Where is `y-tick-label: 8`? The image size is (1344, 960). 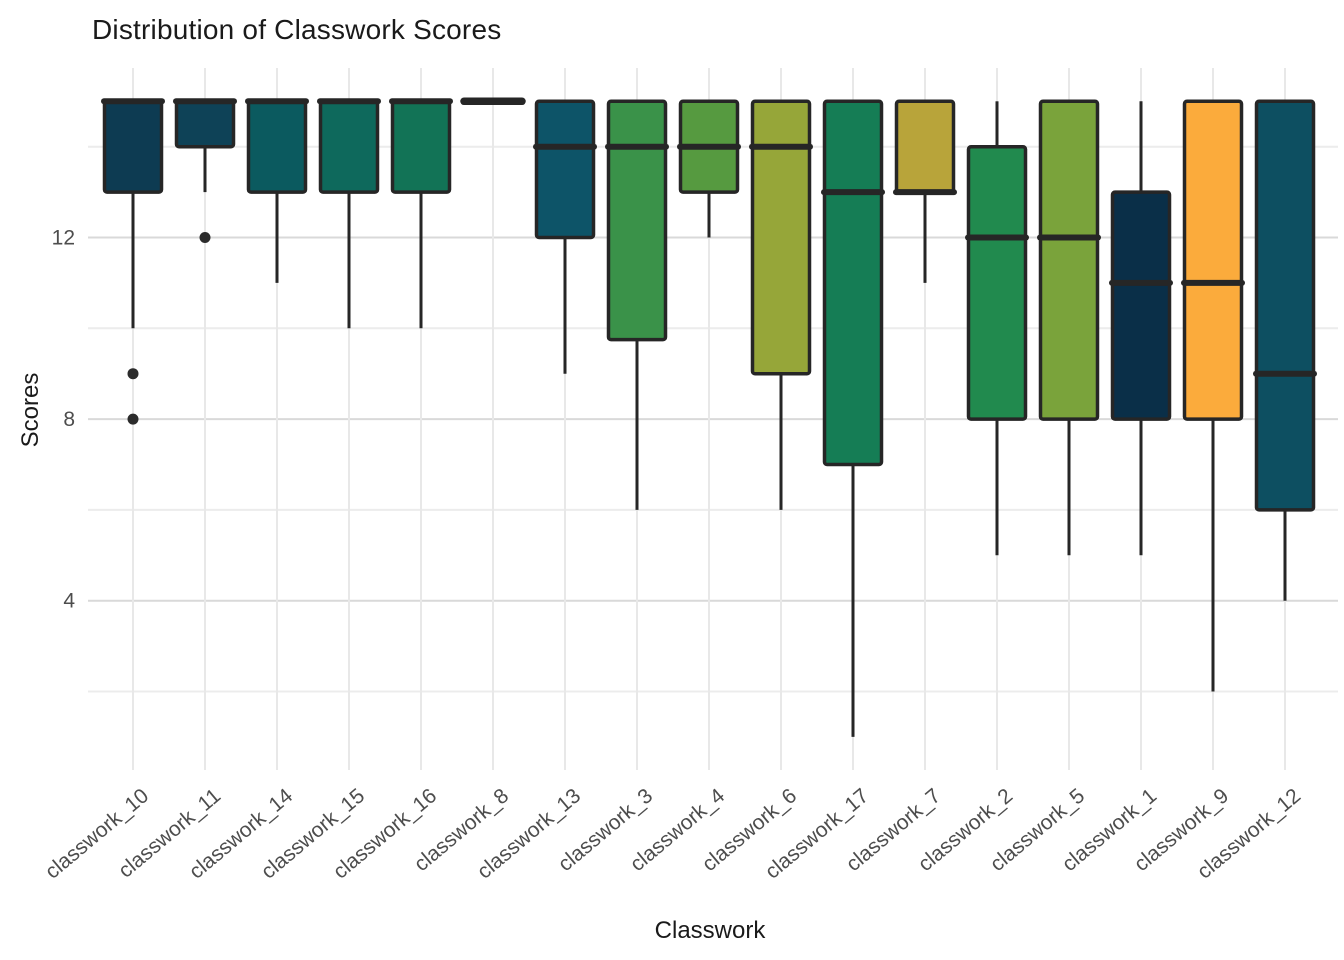
y-tick-label: 8 is located at coordinates (69, 419).